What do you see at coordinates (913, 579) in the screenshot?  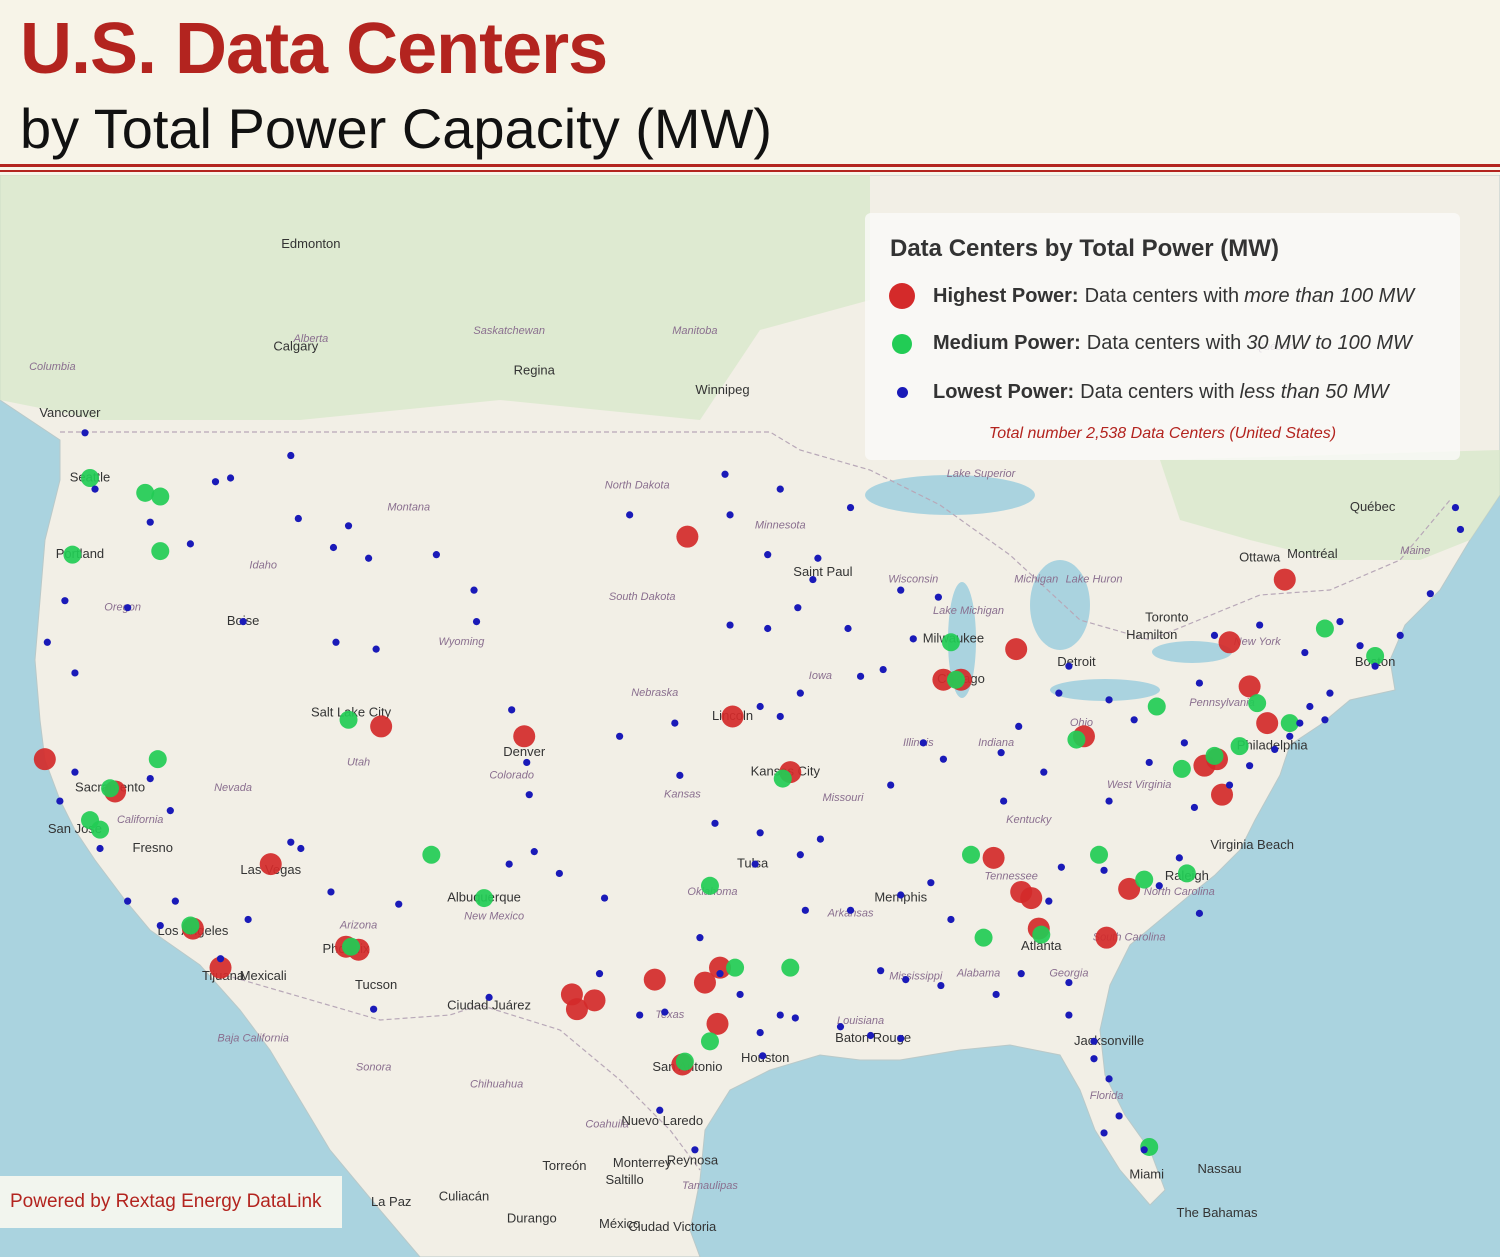 I see `region-label: Wisconsin` at bounding box center [913, 579].